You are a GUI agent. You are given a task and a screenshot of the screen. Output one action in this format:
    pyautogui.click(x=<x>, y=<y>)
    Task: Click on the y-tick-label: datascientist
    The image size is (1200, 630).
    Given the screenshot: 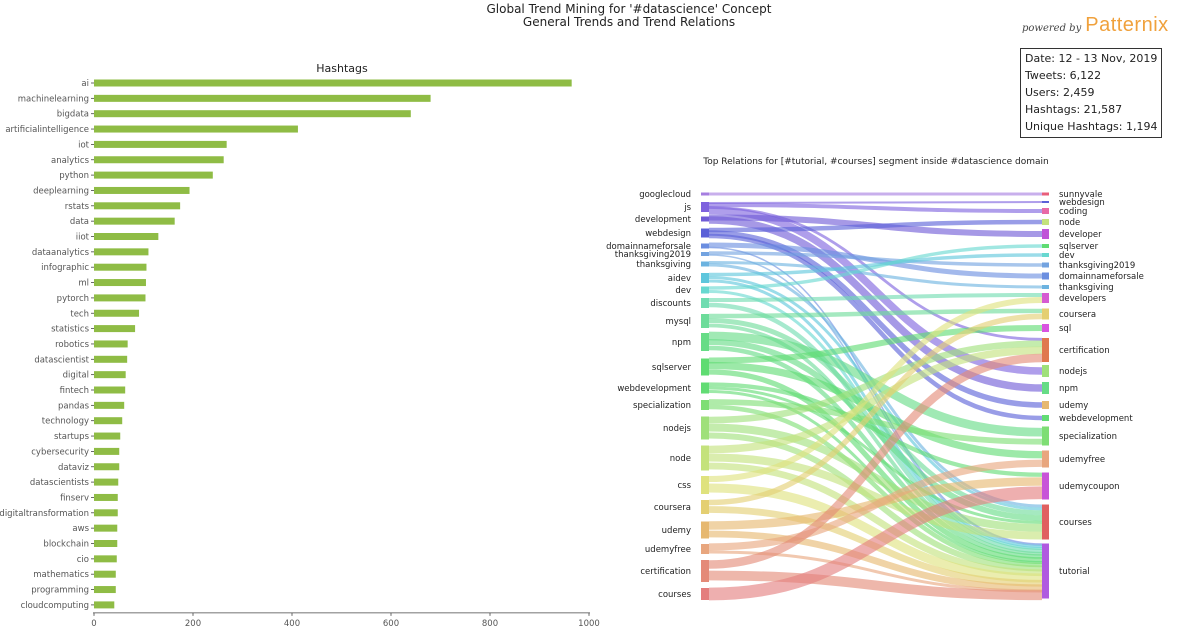 What is the action you would take?
    pyautogui.click(x=61, y=360)
    